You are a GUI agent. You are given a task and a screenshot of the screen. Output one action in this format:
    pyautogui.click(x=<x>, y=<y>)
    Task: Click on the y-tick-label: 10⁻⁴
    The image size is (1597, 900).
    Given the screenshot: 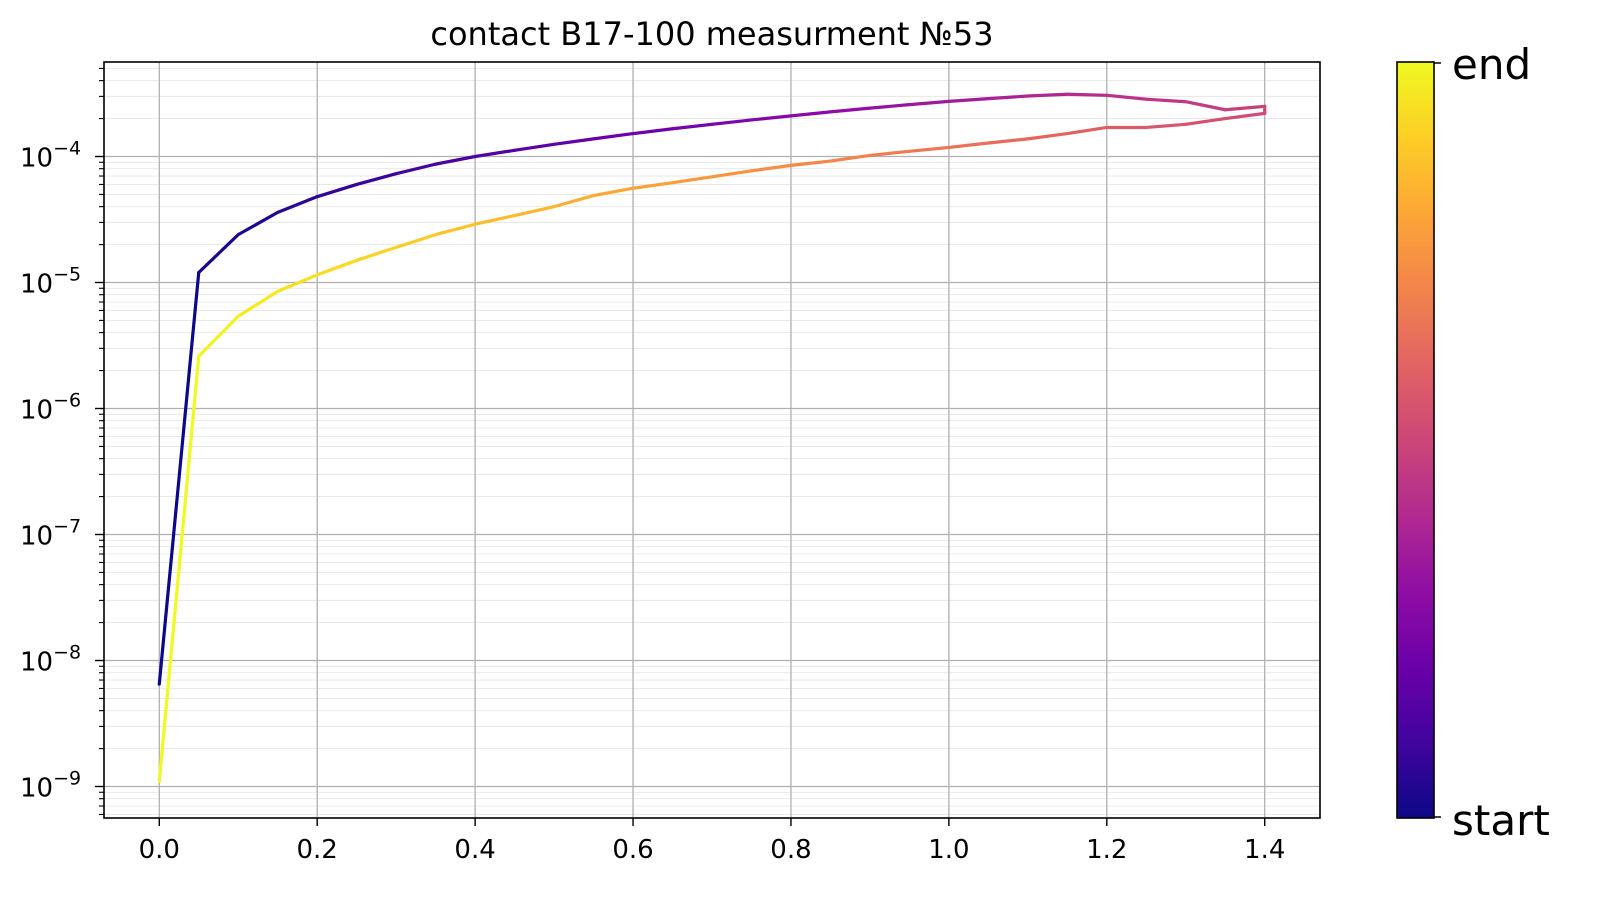 What is the action you would take?
    pyautogui.click(x=50, y=156)
    